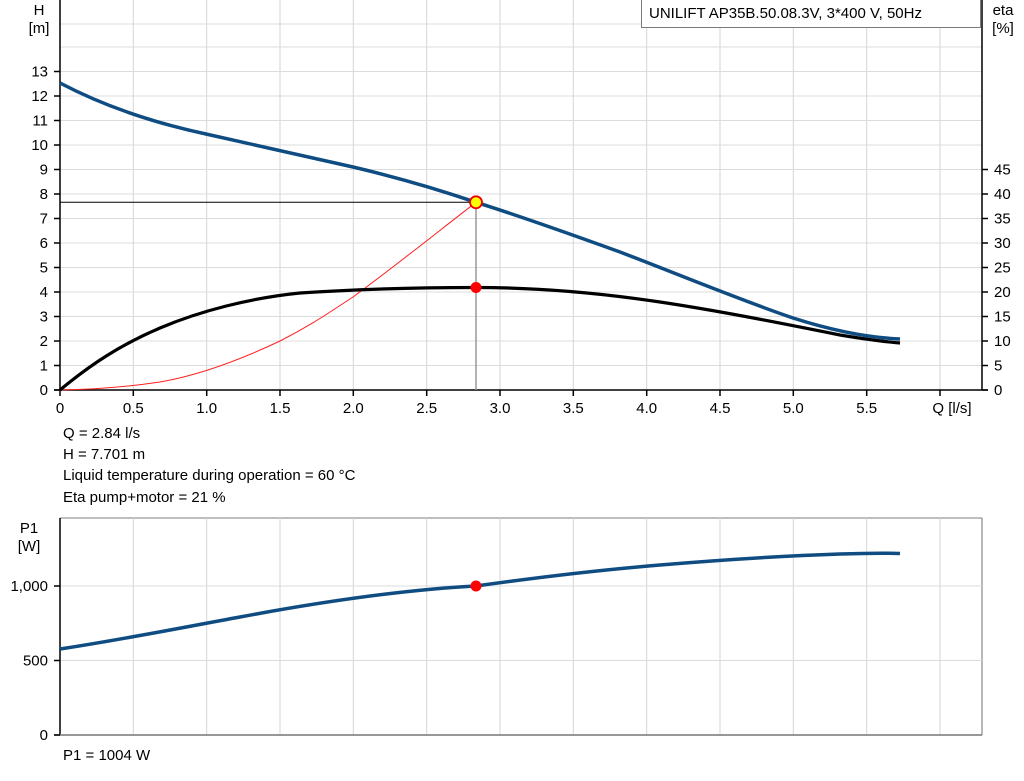 This screenshot has width=1024, height=781. Describe the element at coordinates (1002, 268) in the screenshot. I see `svg-text: 25` at that location.